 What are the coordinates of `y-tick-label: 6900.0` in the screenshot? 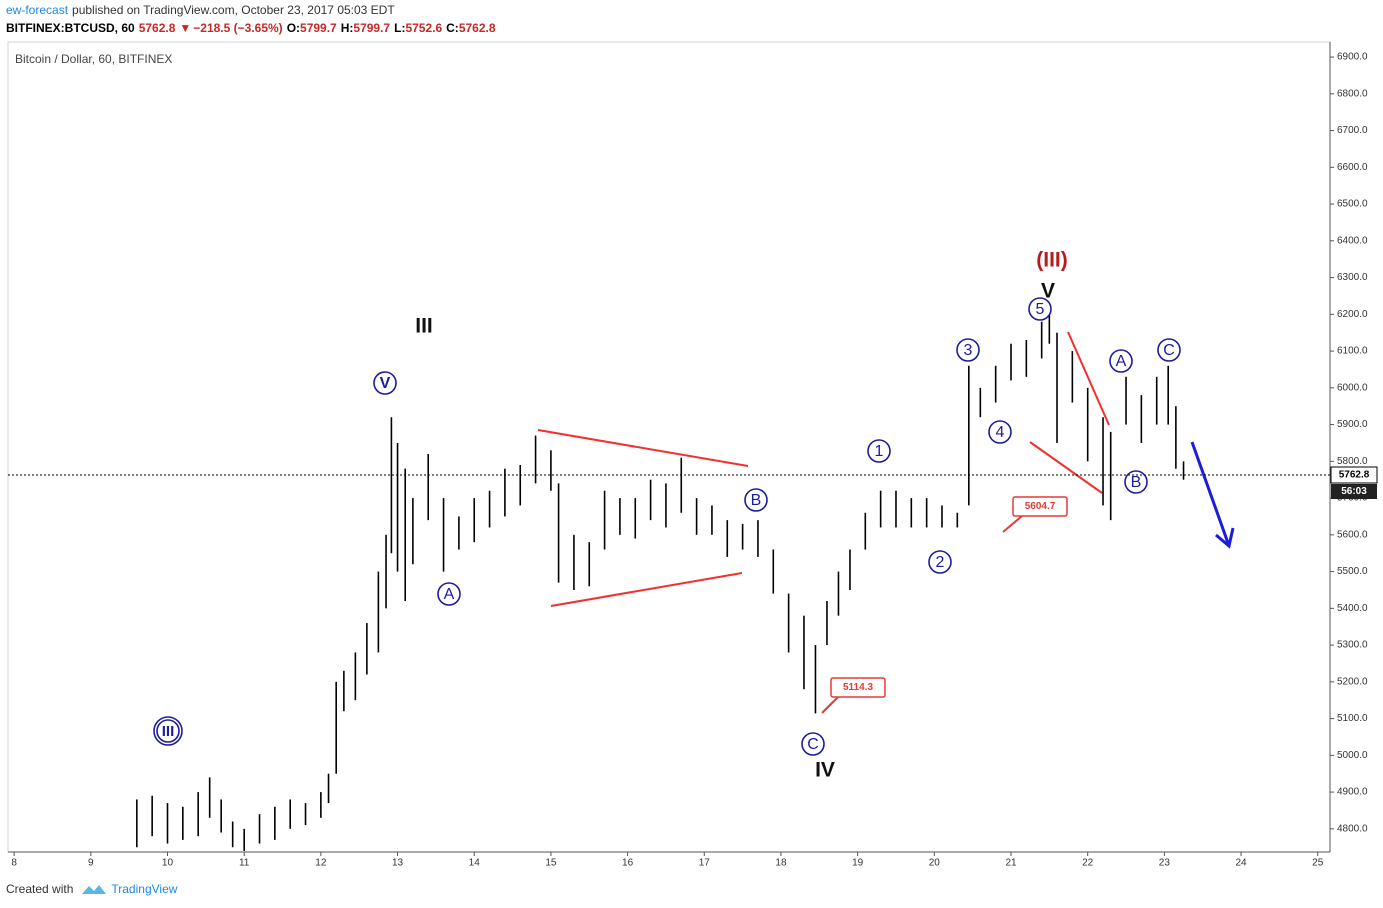 It's located at (1352, 57).